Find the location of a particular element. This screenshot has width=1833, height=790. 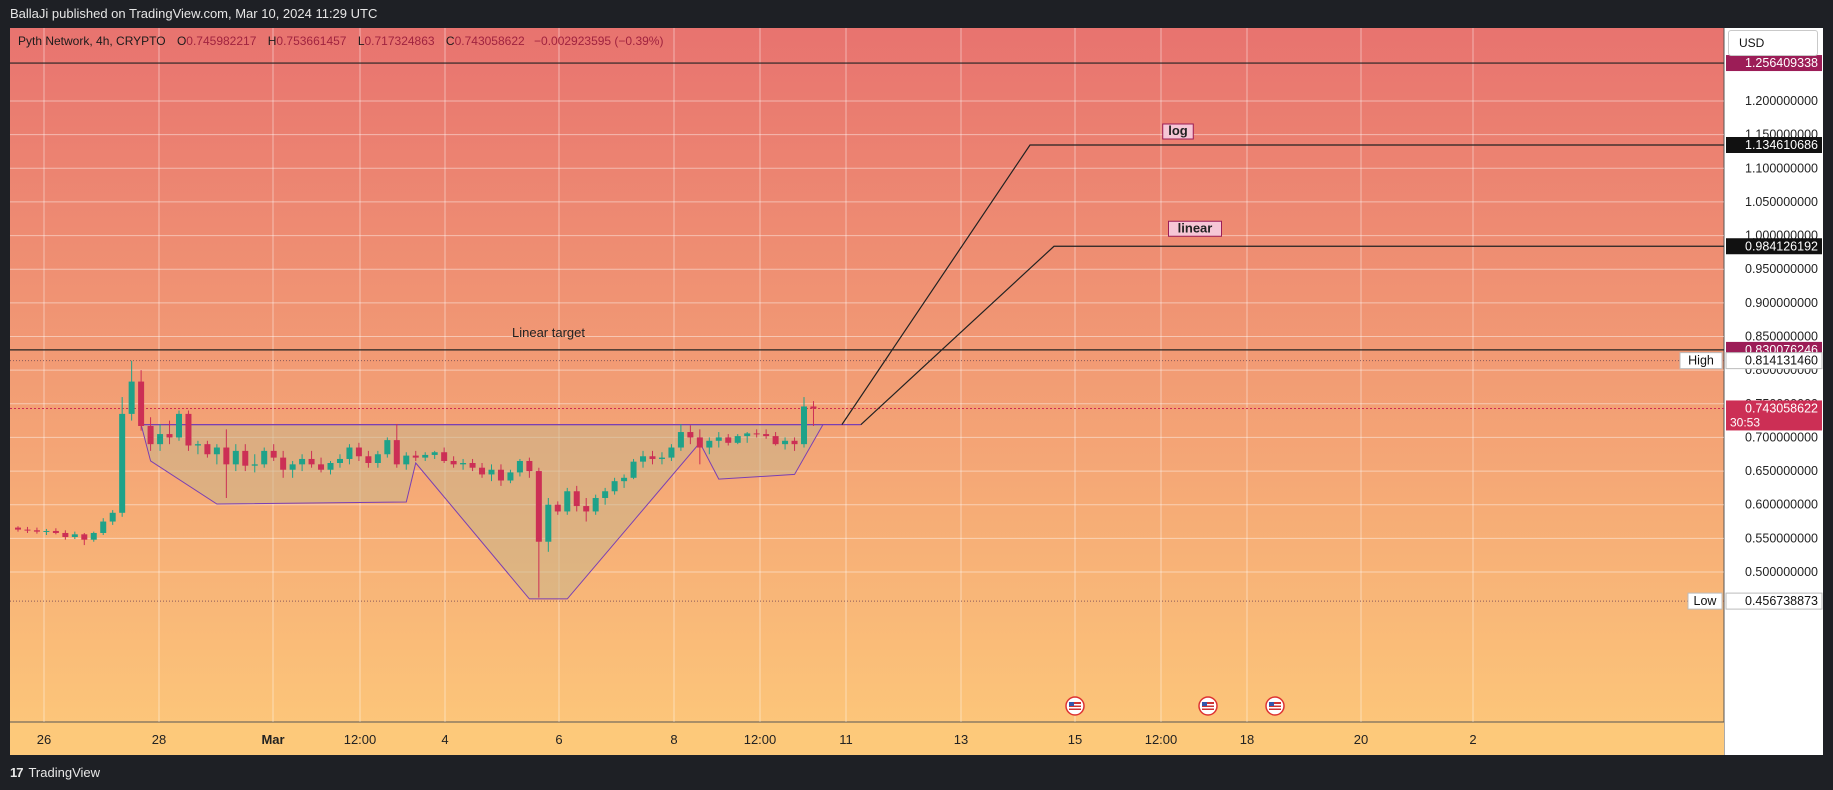

x-tick-label: 12:00 is located at coordinates (1161, 739).